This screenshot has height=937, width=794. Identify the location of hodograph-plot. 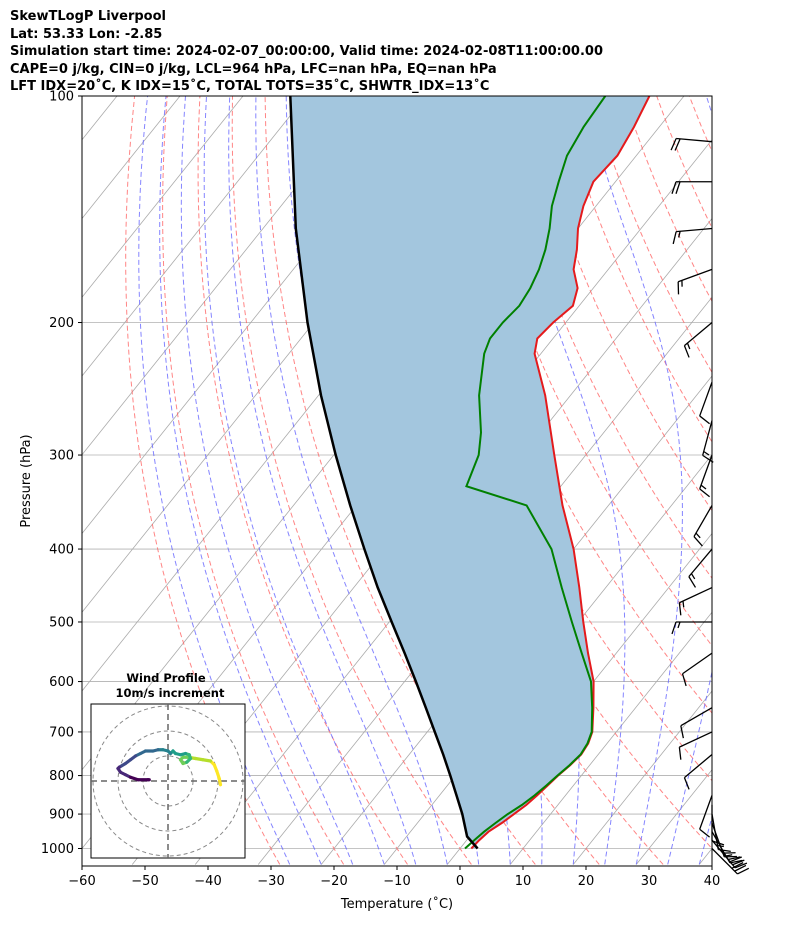
(168, 781).